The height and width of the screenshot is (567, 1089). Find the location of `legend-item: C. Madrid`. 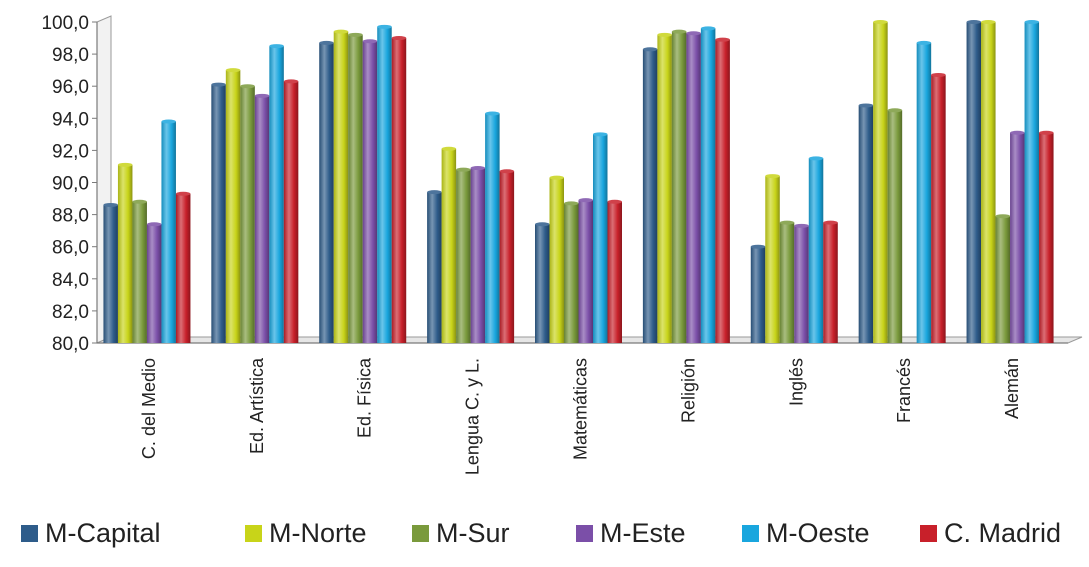

legend-item: C. Madrid is located at coordinates (990, 533).